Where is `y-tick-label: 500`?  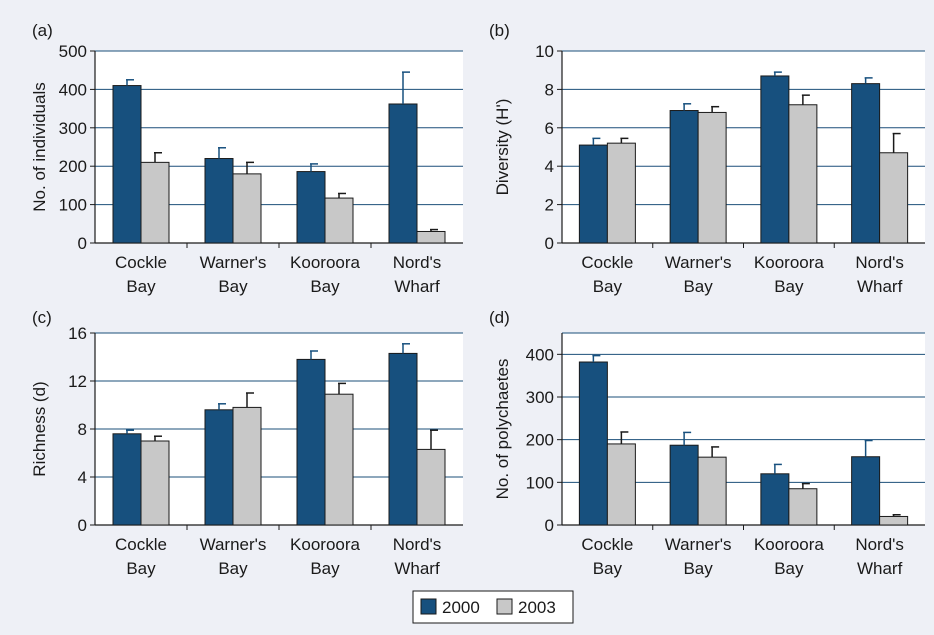 y-tick-label: 500 is located at coordinates (73, 51).